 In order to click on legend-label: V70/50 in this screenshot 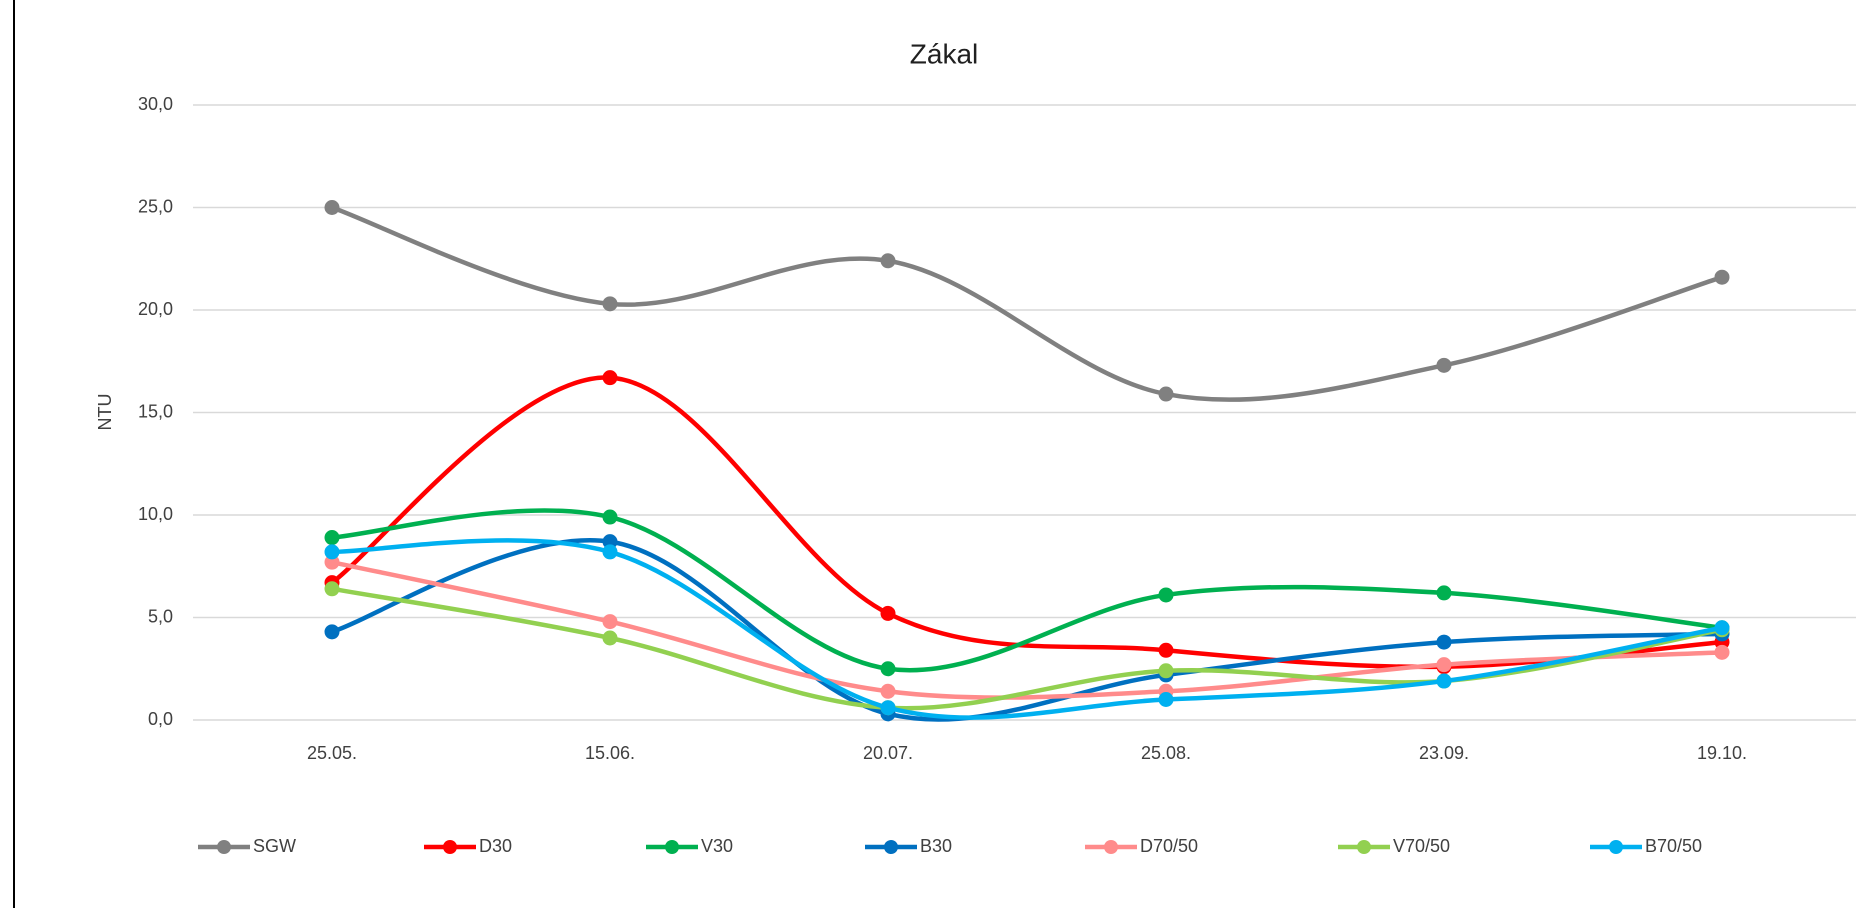, I will do `click(1421, 846)`.